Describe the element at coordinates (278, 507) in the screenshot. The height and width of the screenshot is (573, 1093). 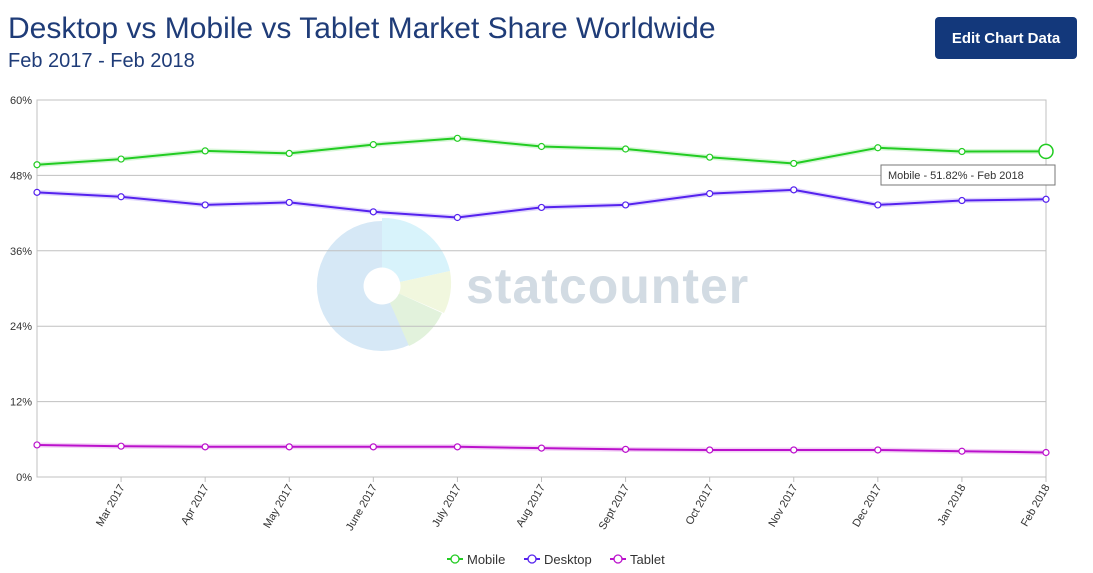
I see `x-tick-label: May 2017` at that location.